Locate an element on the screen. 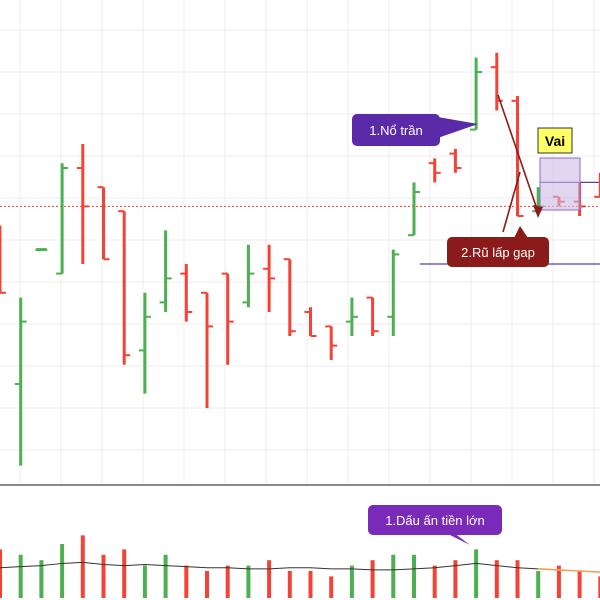 The height and width of the screenshot is (600, 600). vai-box is located at coordinates (560, 184).